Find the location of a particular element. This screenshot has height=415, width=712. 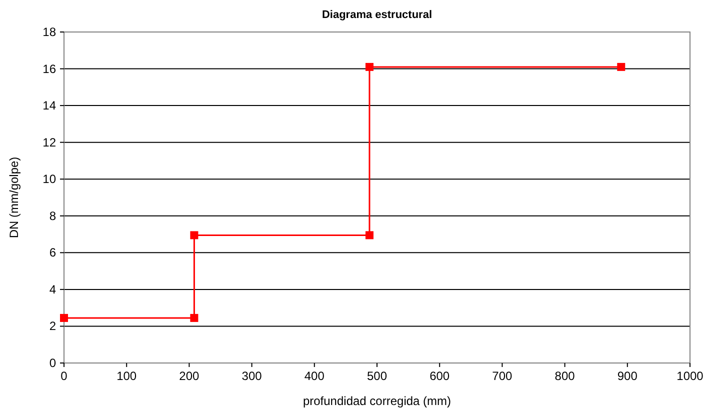

x-tick-label: 100 is located at coordinates (126, 376).